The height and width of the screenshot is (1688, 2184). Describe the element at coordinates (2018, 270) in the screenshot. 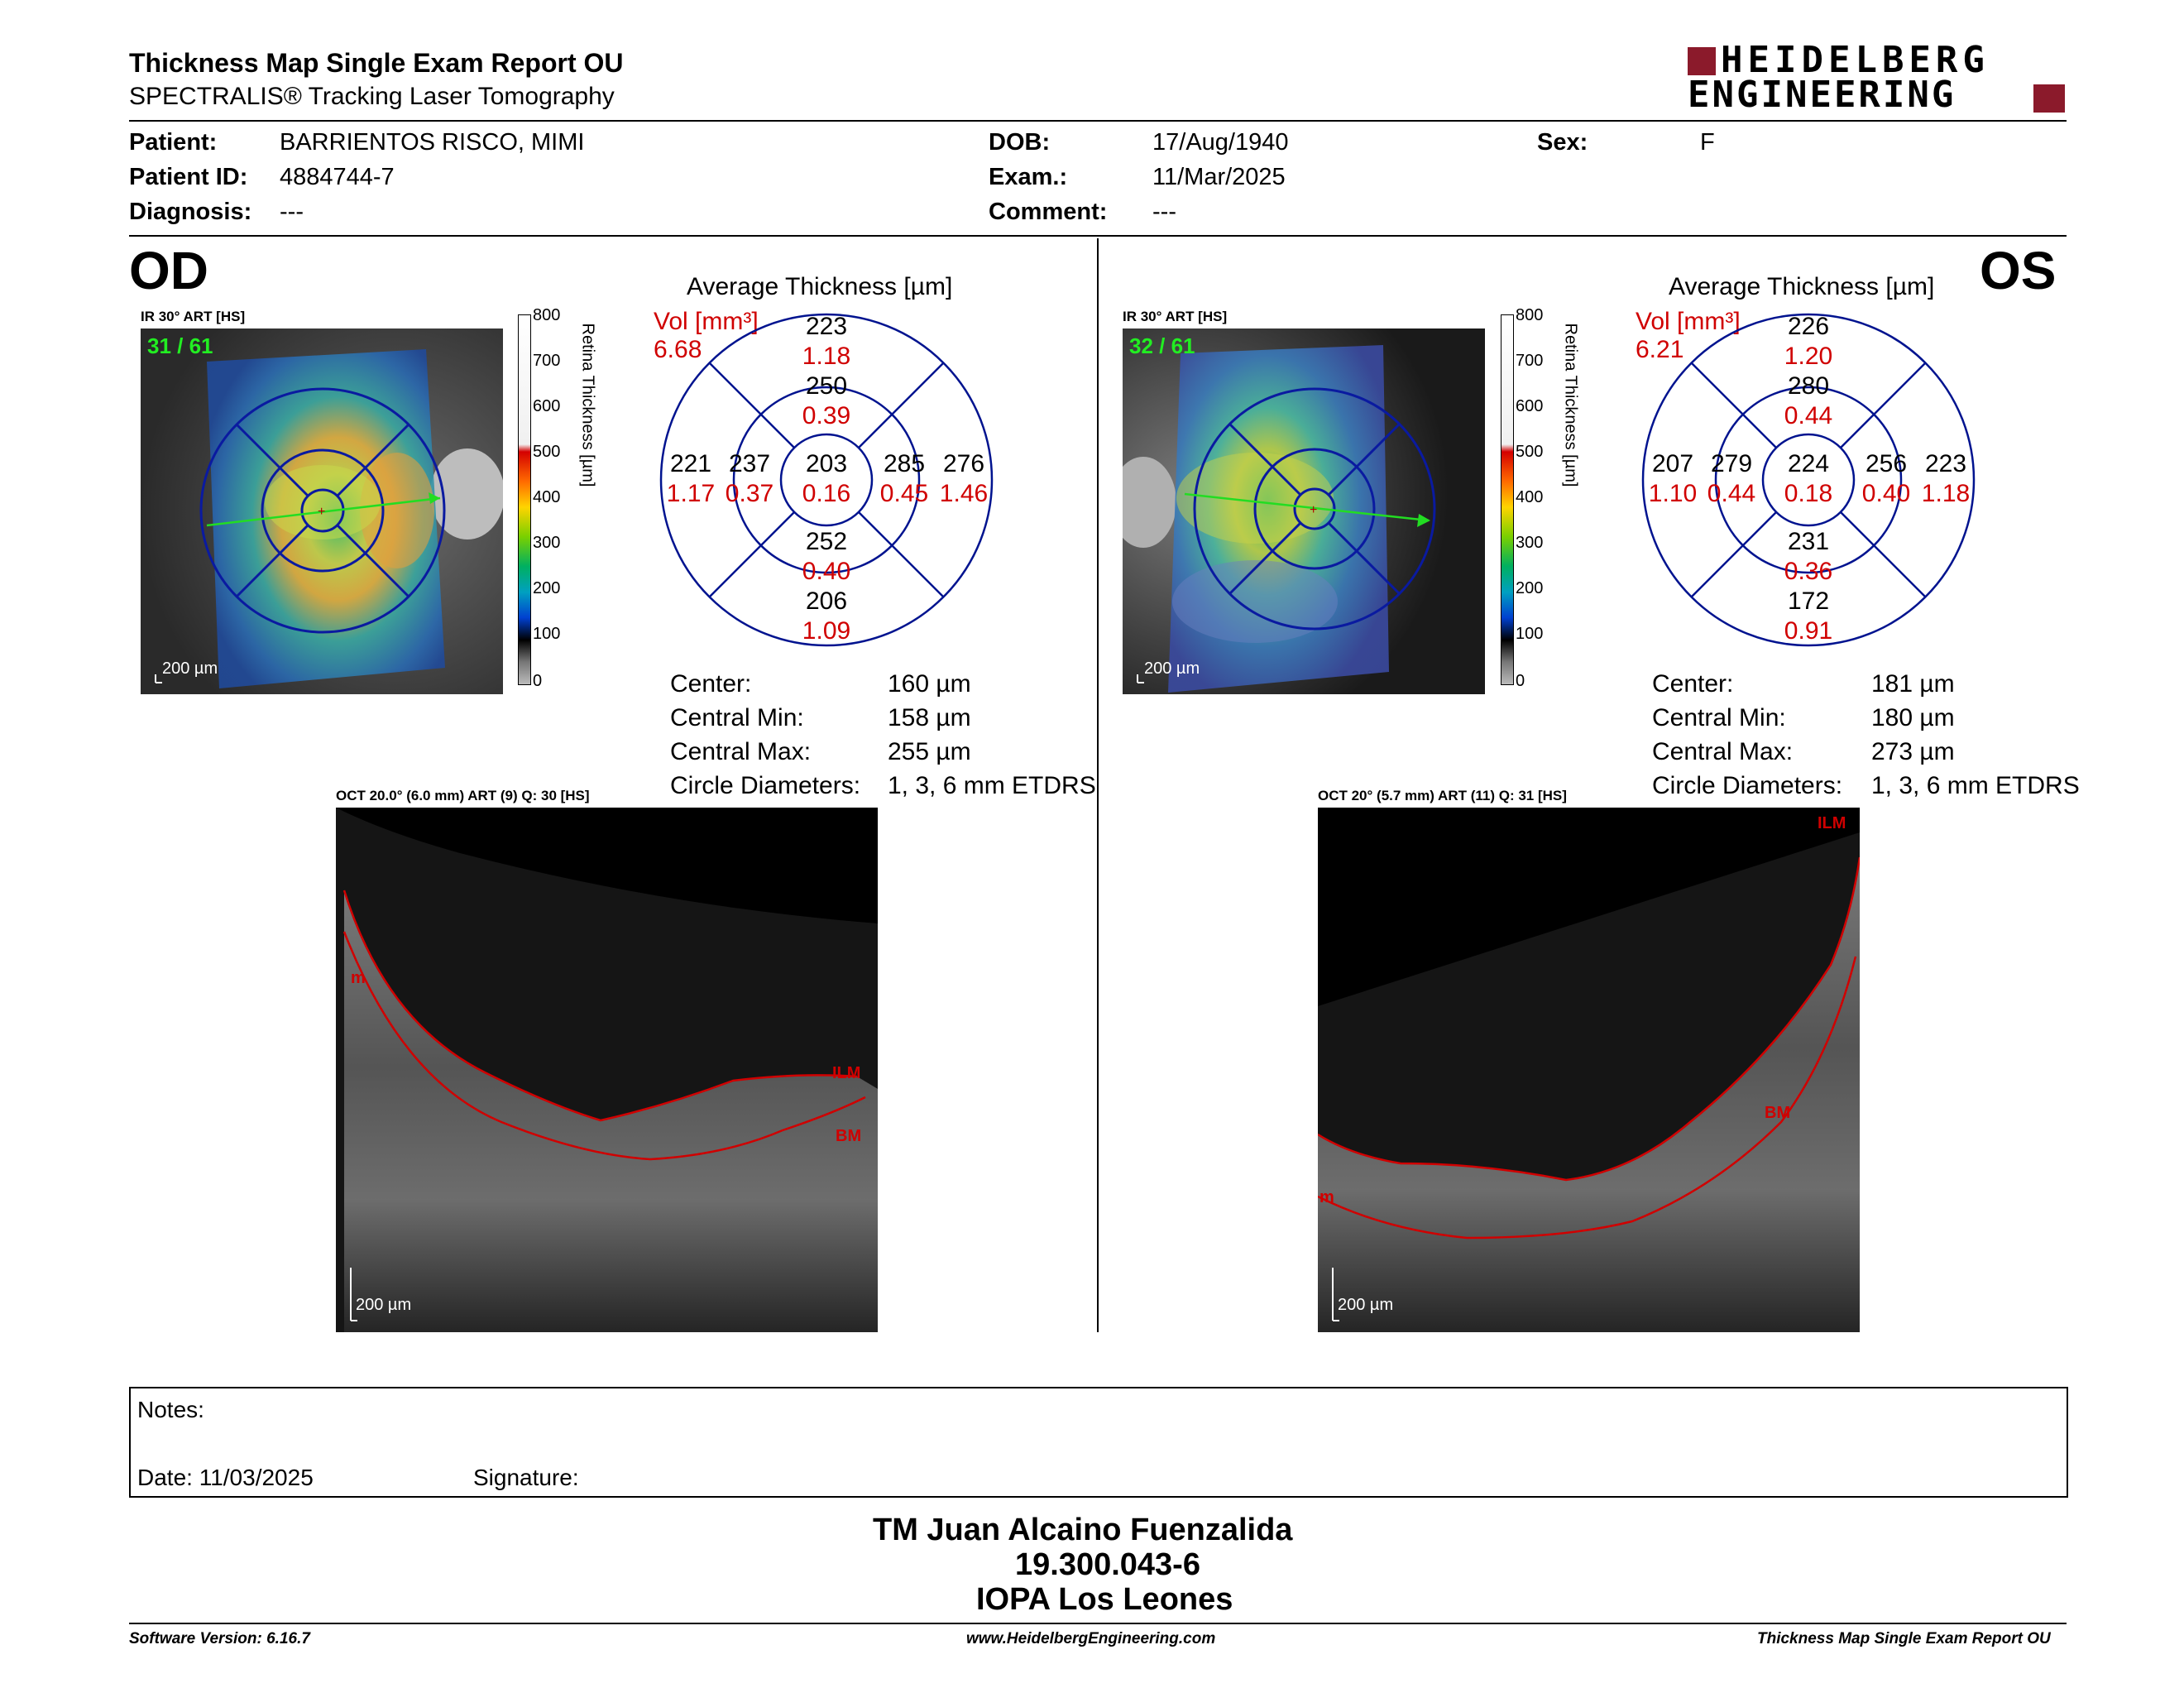

I see `os-eye-label: OS` at that location.